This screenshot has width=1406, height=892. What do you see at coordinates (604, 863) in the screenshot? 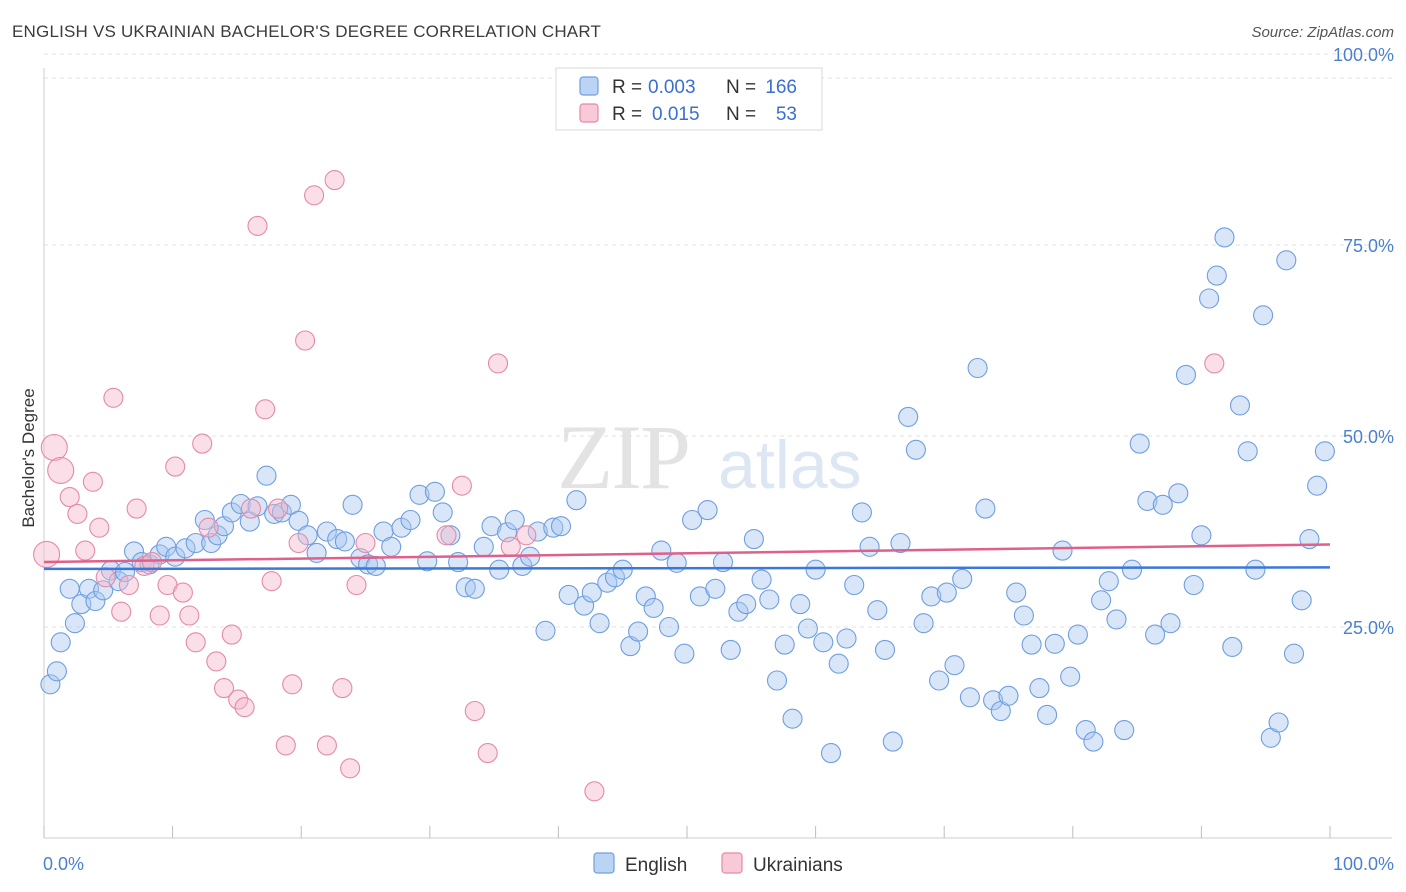
I see `legend-swatch-english` at bounding box center [604, 863].